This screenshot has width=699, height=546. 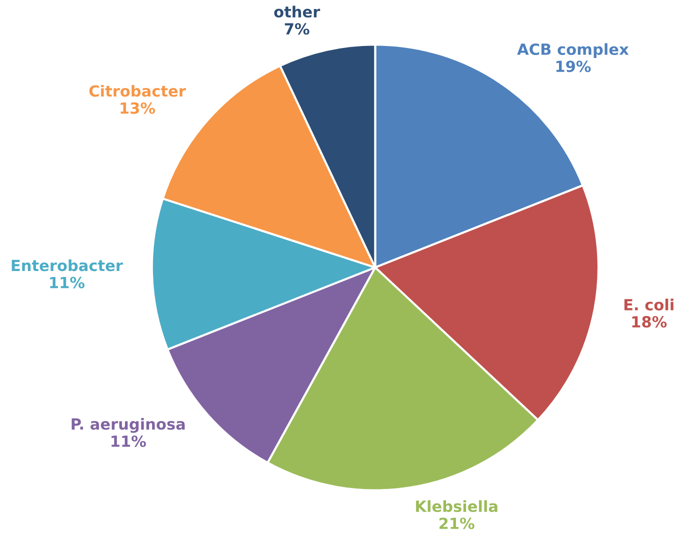 What do you see at coordinates (457, 524) in the screenshot?
I see `data-label: 21%` at bounding box center [457, 524].